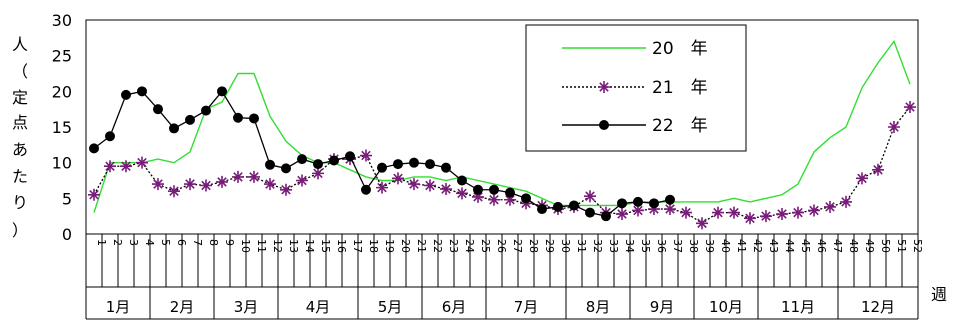 This screenshot has height=320, width=955. What do you see at coordinates (526, 307) in the screenshot?
I see `month-label: 7月` at bounding box center [526, 307].